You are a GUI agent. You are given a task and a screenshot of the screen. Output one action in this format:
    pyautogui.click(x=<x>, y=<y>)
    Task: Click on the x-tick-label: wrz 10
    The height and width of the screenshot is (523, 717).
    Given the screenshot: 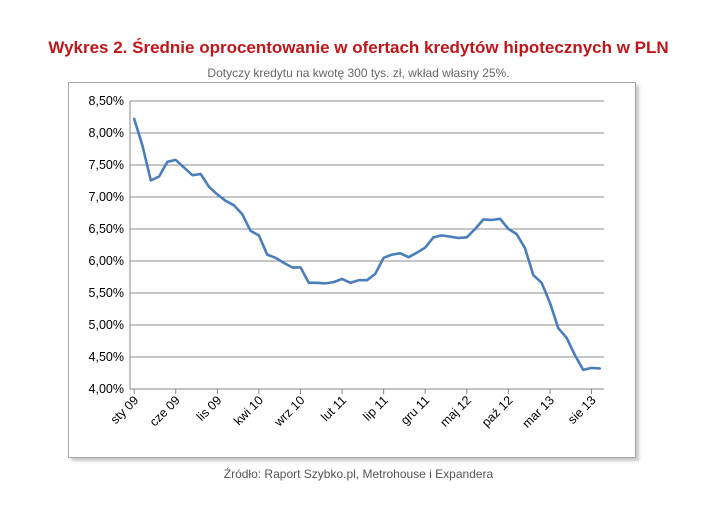 What is the action you would take?
    pyautogui.click(x=289, y=411)
    